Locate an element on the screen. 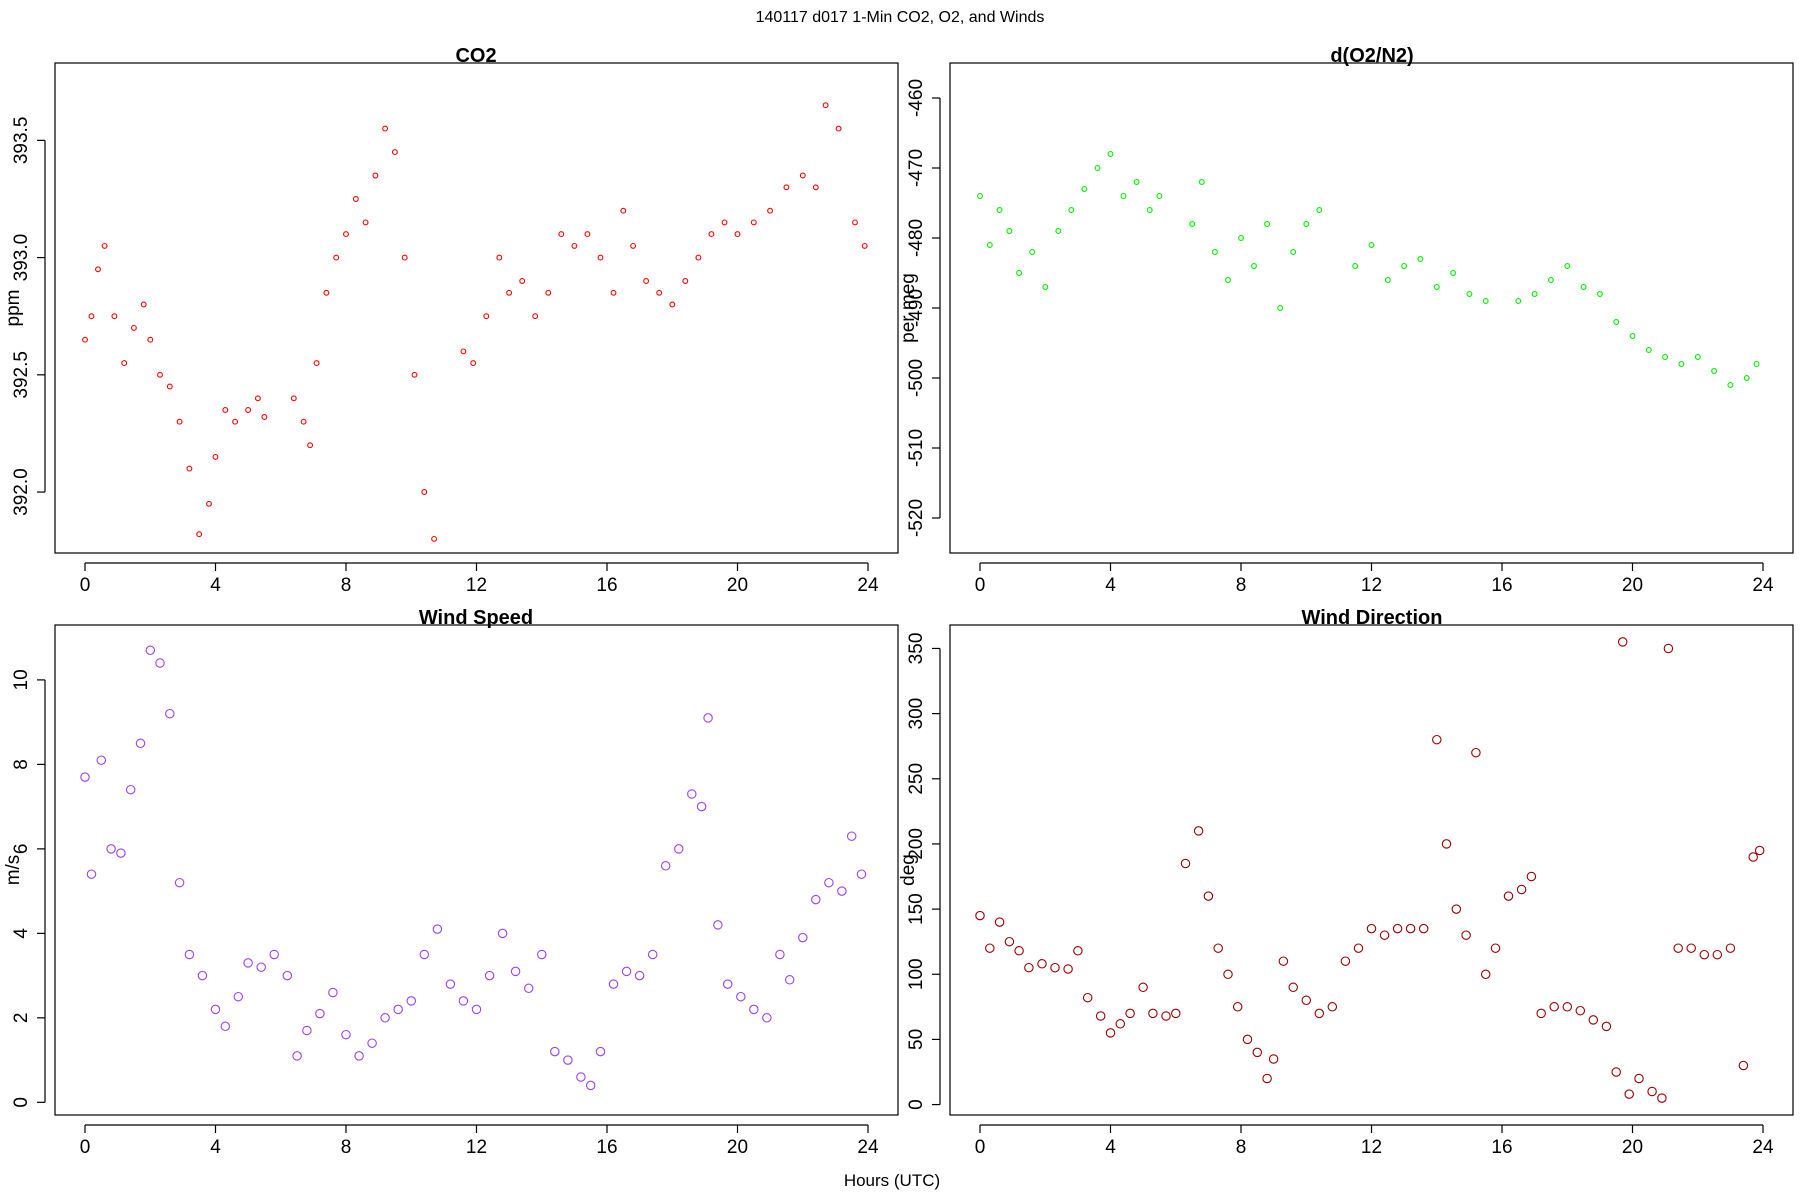 The width and height of the screenshot is (1800, 1200). wind-direction-y-axis: 0 50 100 150 200 250 300 350 is located at coordinates (923, 871).